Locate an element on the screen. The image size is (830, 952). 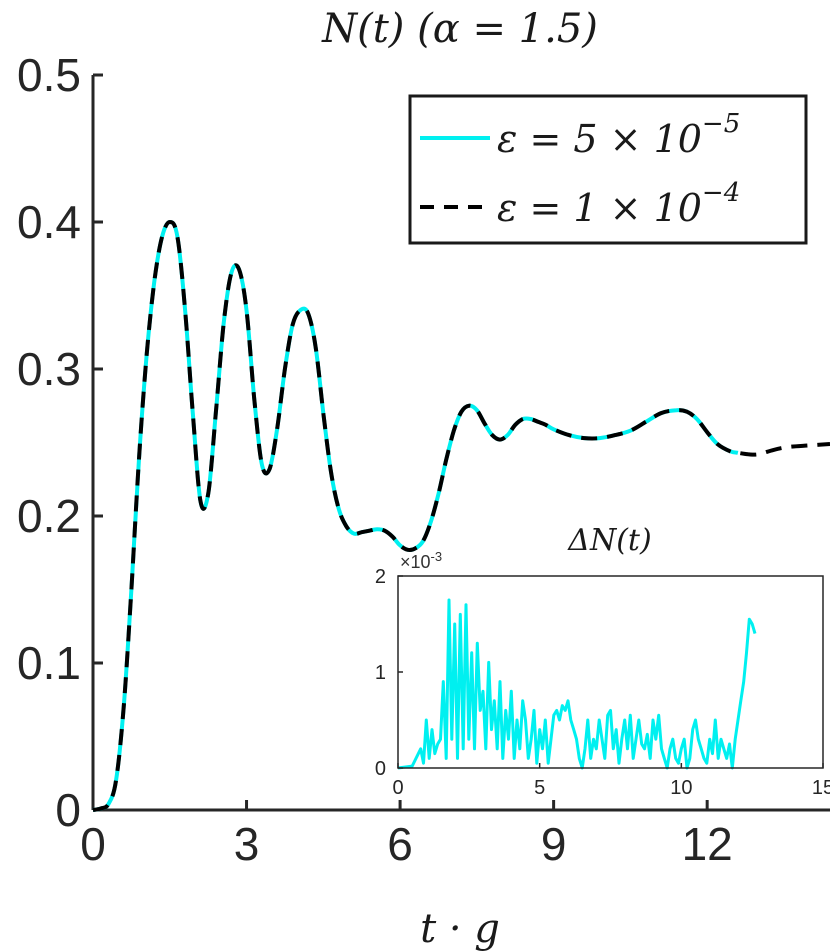
legend-box is located at coordinates (608, 169).